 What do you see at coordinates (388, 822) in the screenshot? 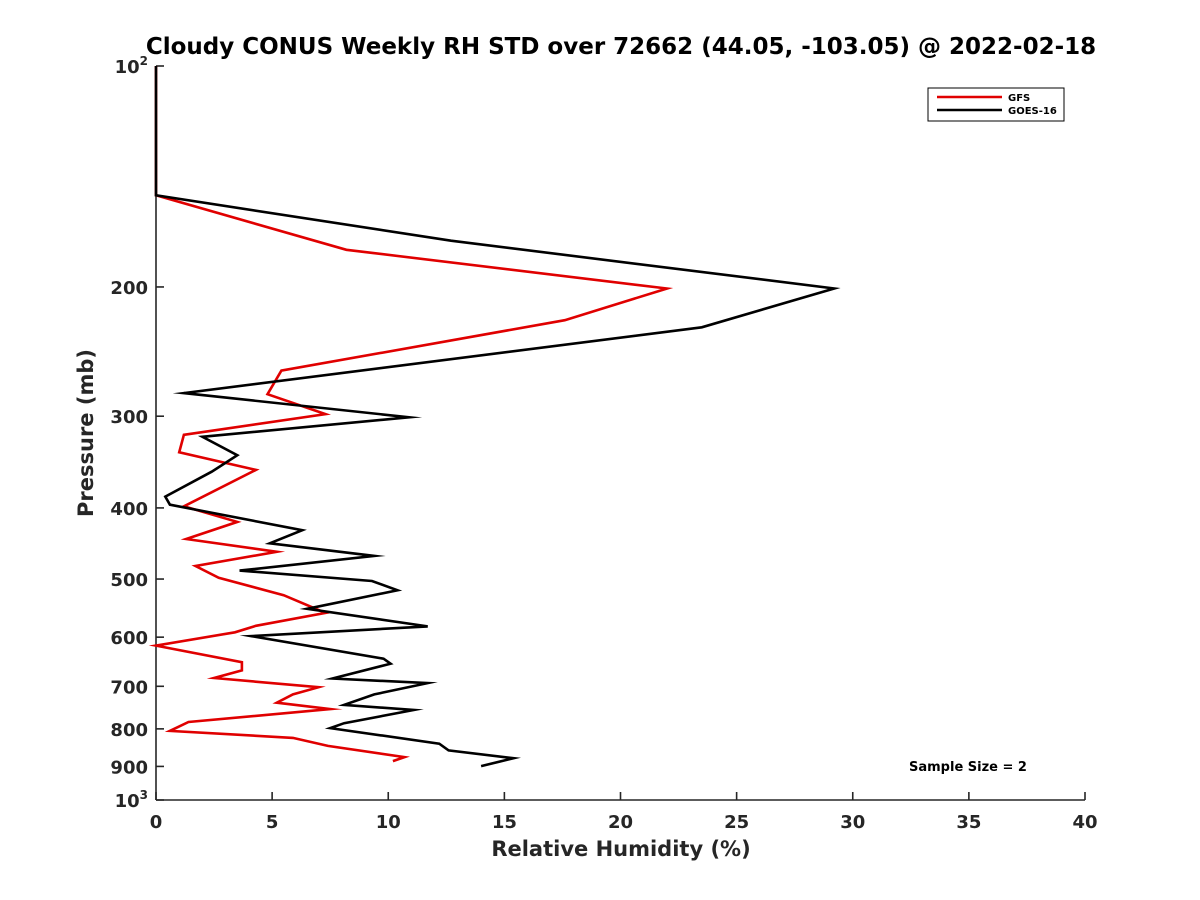
I see `x-tick-label-10: 10` at bounding box center [388, 822].